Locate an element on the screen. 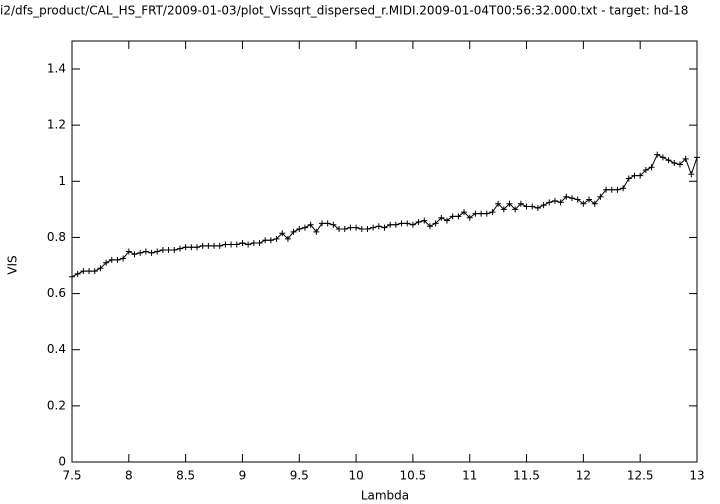 This screenshot has height=504, width=720. y-tick-label: 0 is located at coordinates (62, 462).